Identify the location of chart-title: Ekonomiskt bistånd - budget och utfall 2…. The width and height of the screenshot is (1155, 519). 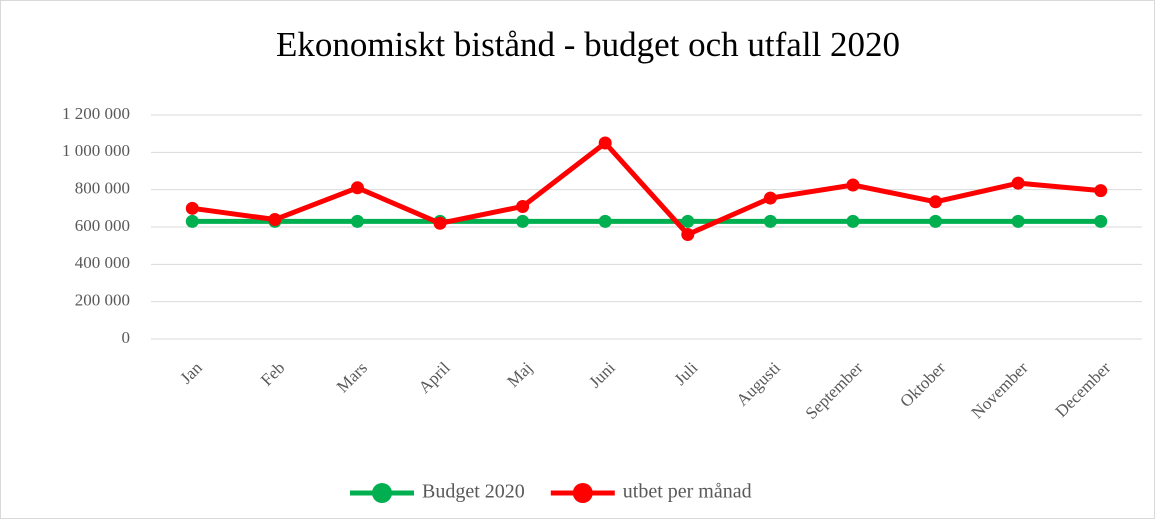
(588, 44).